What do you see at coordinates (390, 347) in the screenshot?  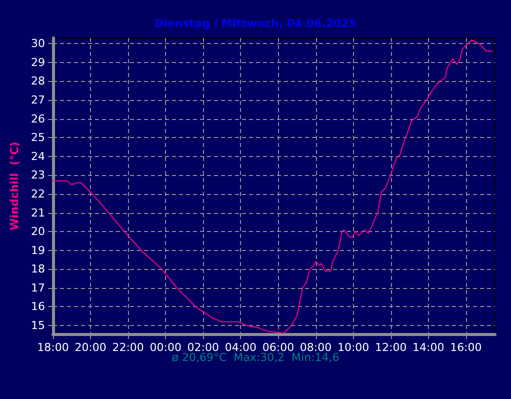 I see `x-tick-label: 12:00` at bounding box center [390, 347].